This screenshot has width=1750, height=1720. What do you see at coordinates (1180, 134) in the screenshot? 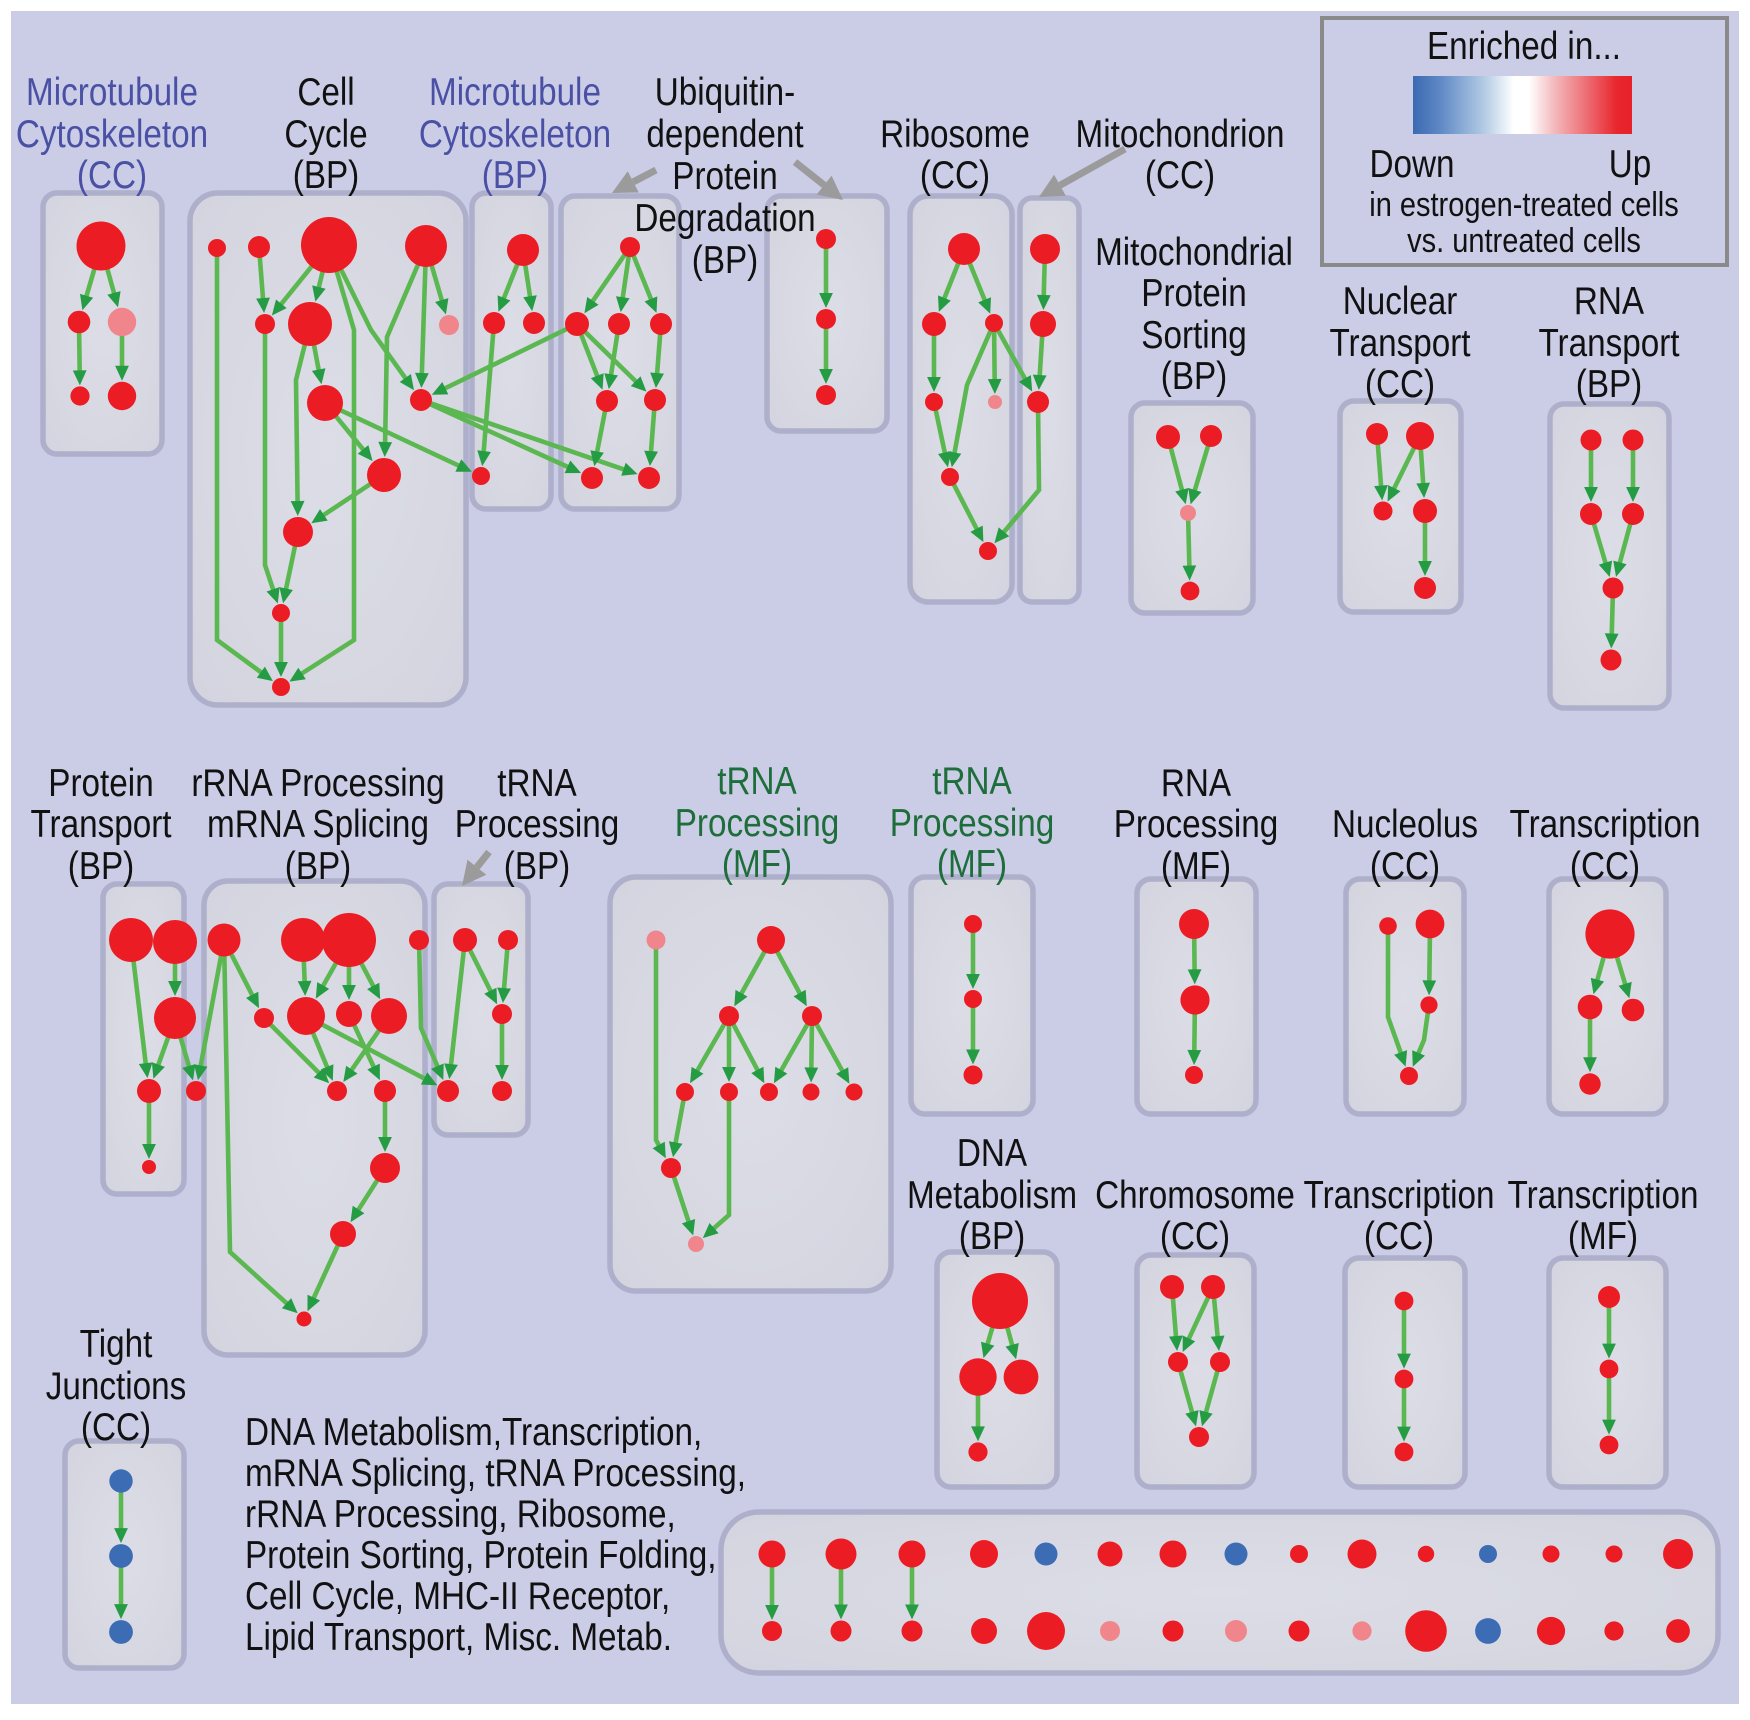
I see `svg-text: Mitochondrion` at bounding box center [1180, 134].